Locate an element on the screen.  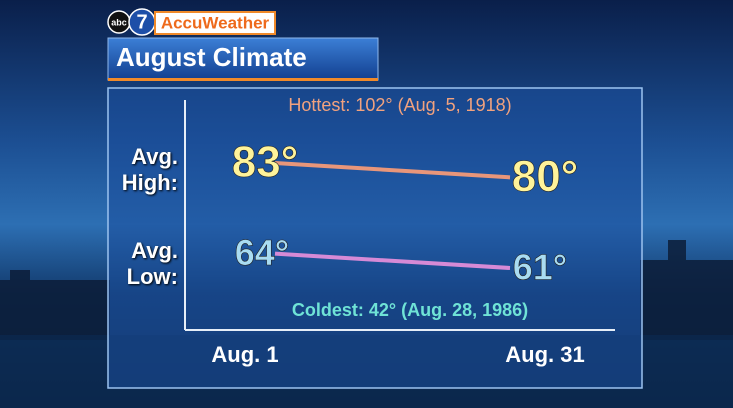
brand-text: AccuWeather is located at coordinates (215, 22).